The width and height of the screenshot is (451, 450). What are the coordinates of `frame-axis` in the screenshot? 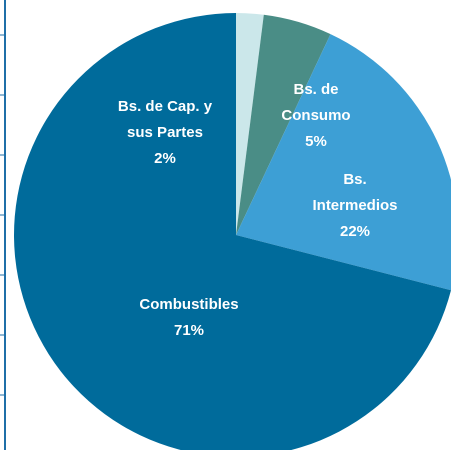 It's located at (3, 225).